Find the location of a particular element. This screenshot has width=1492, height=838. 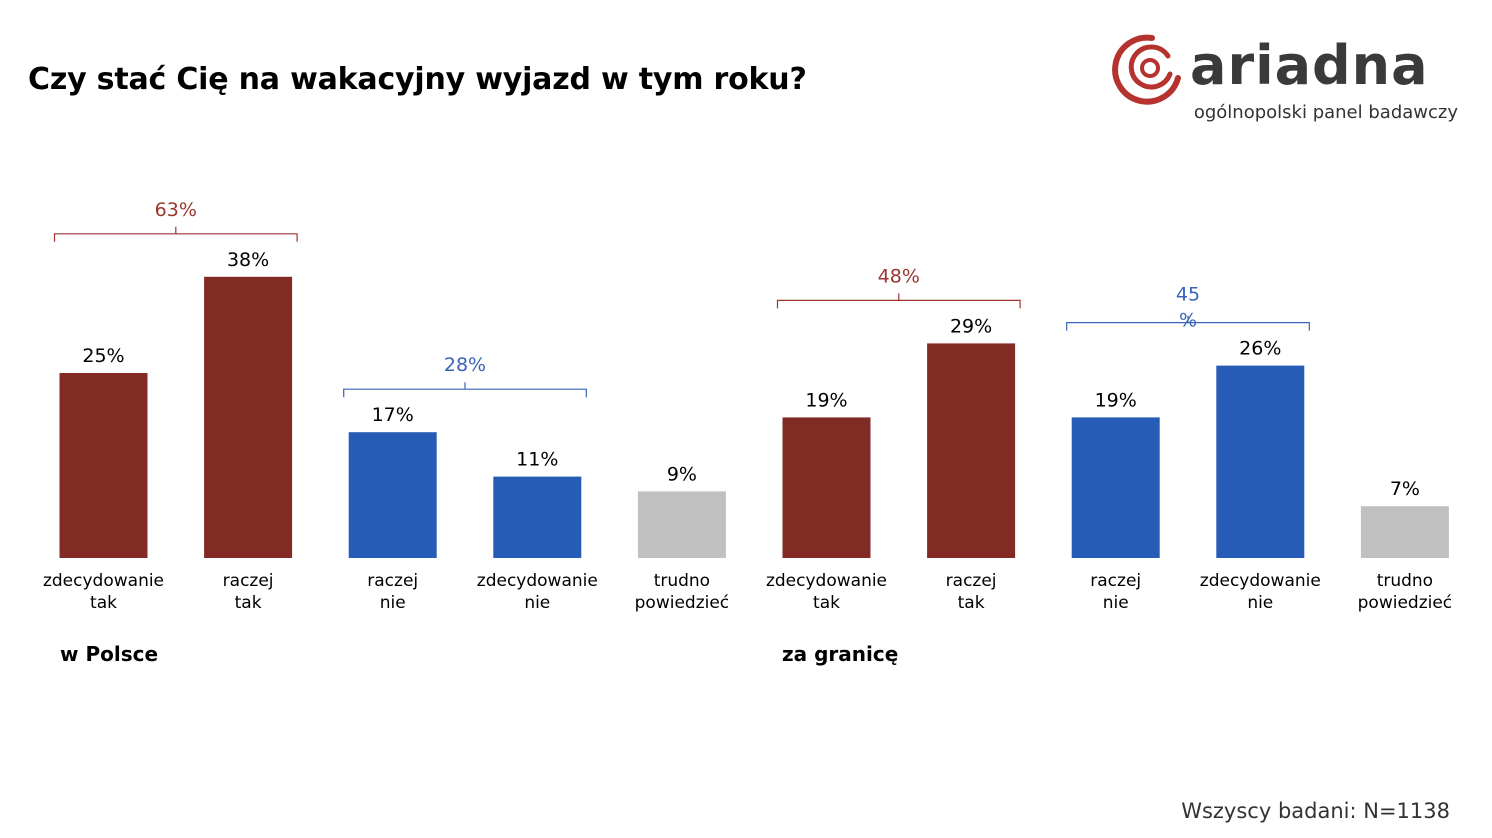

sum-label: 63% is located at coordinates (176, 210).